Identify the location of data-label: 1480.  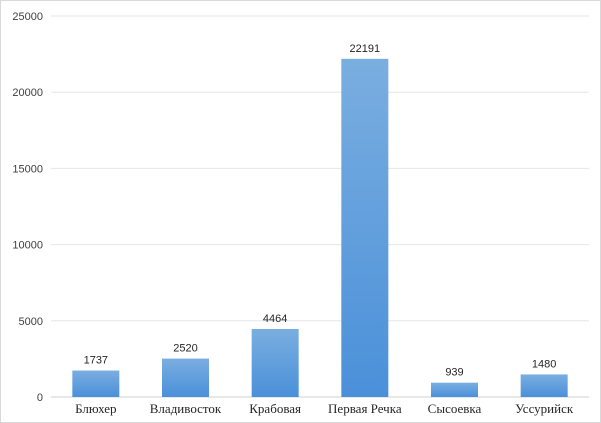
(544, 364).